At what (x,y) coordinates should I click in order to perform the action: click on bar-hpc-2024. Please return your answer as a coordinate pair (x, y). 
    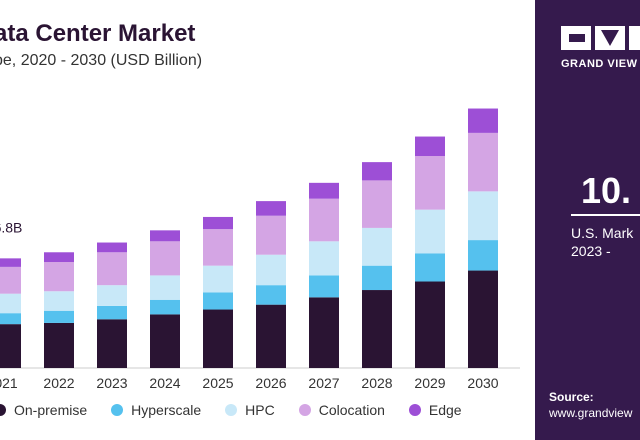
    Looking at the image, I should click on (165, 287).